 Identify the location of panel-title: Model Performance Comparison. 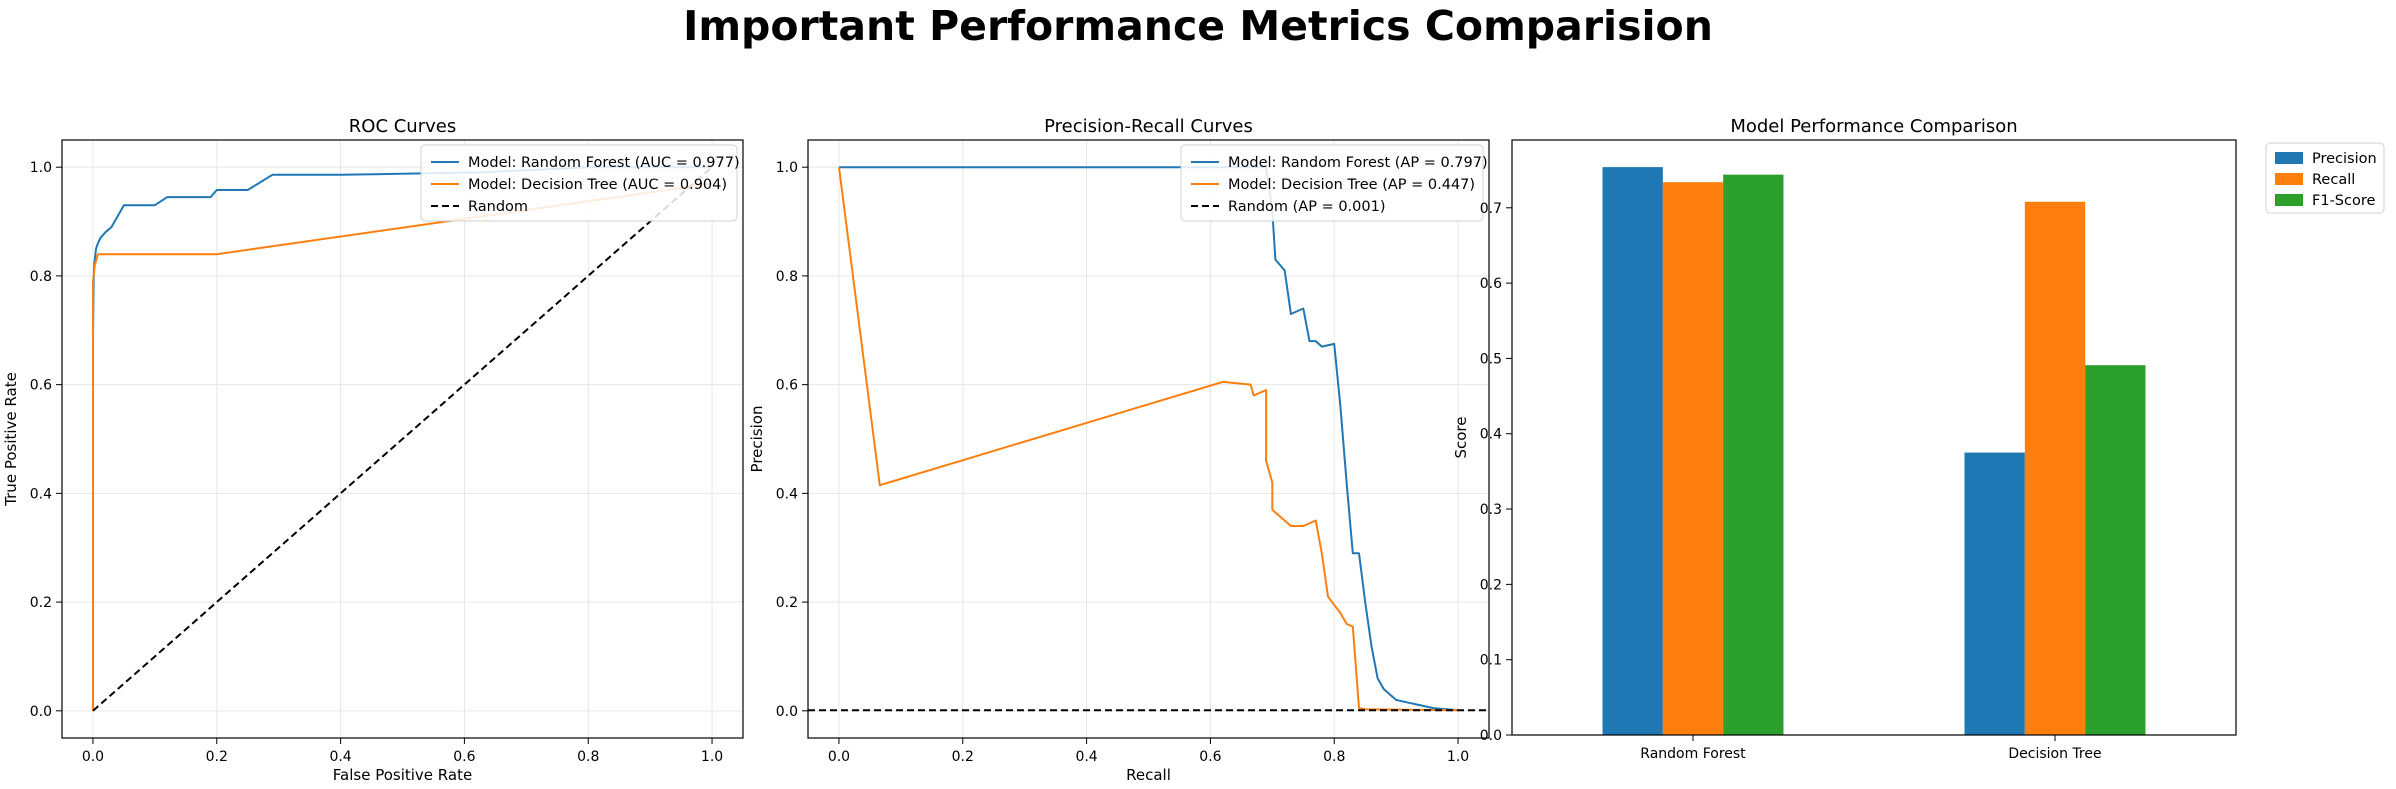
(1873, 126).